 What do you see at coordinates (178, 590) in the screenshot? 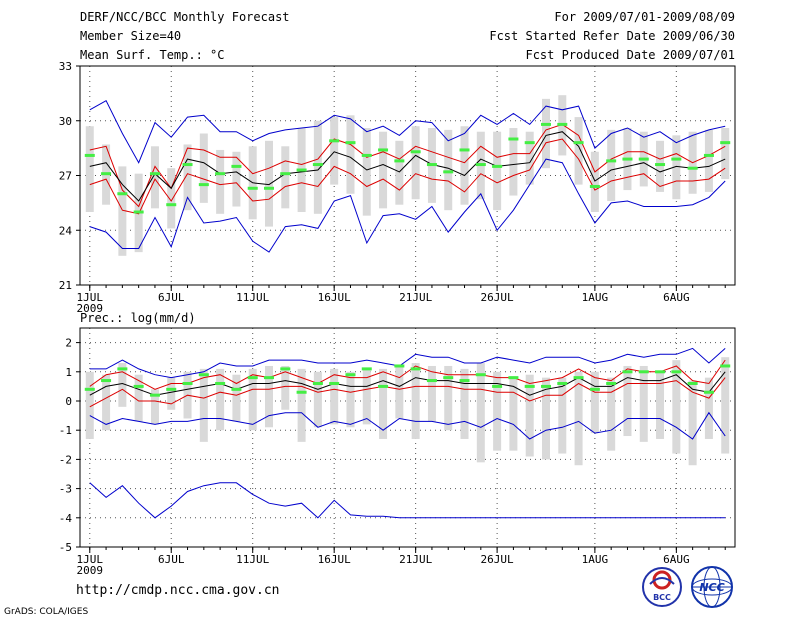
I see `source-url: http://cmdp.ncc.cma.gov.cn` at bounding box center [178, 590].